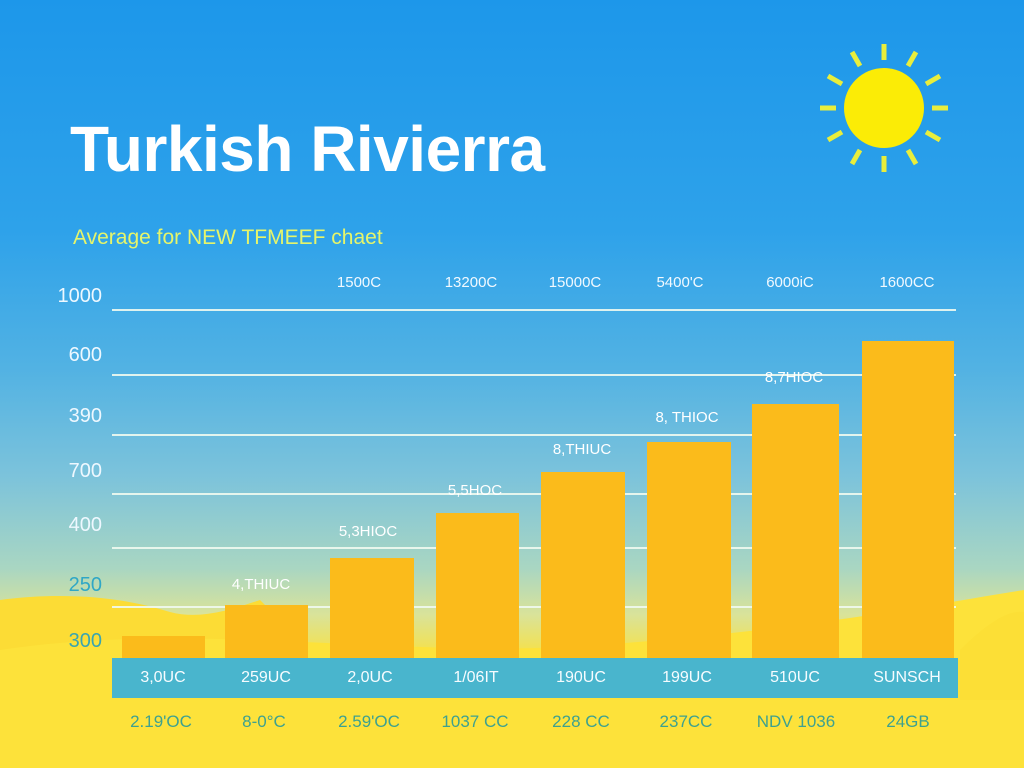  What do you see at coordinates (790, 282) in the screenshot?
I see `top-annotation: 6000iC` at bounding box center [790, 282].